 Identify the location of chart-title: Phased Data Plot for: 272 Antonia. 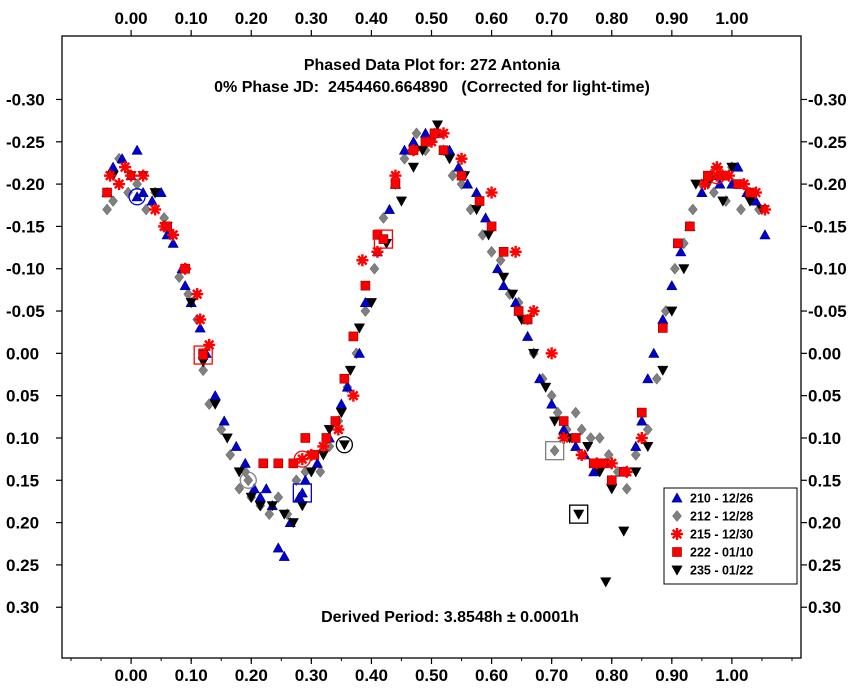
(432, 65).